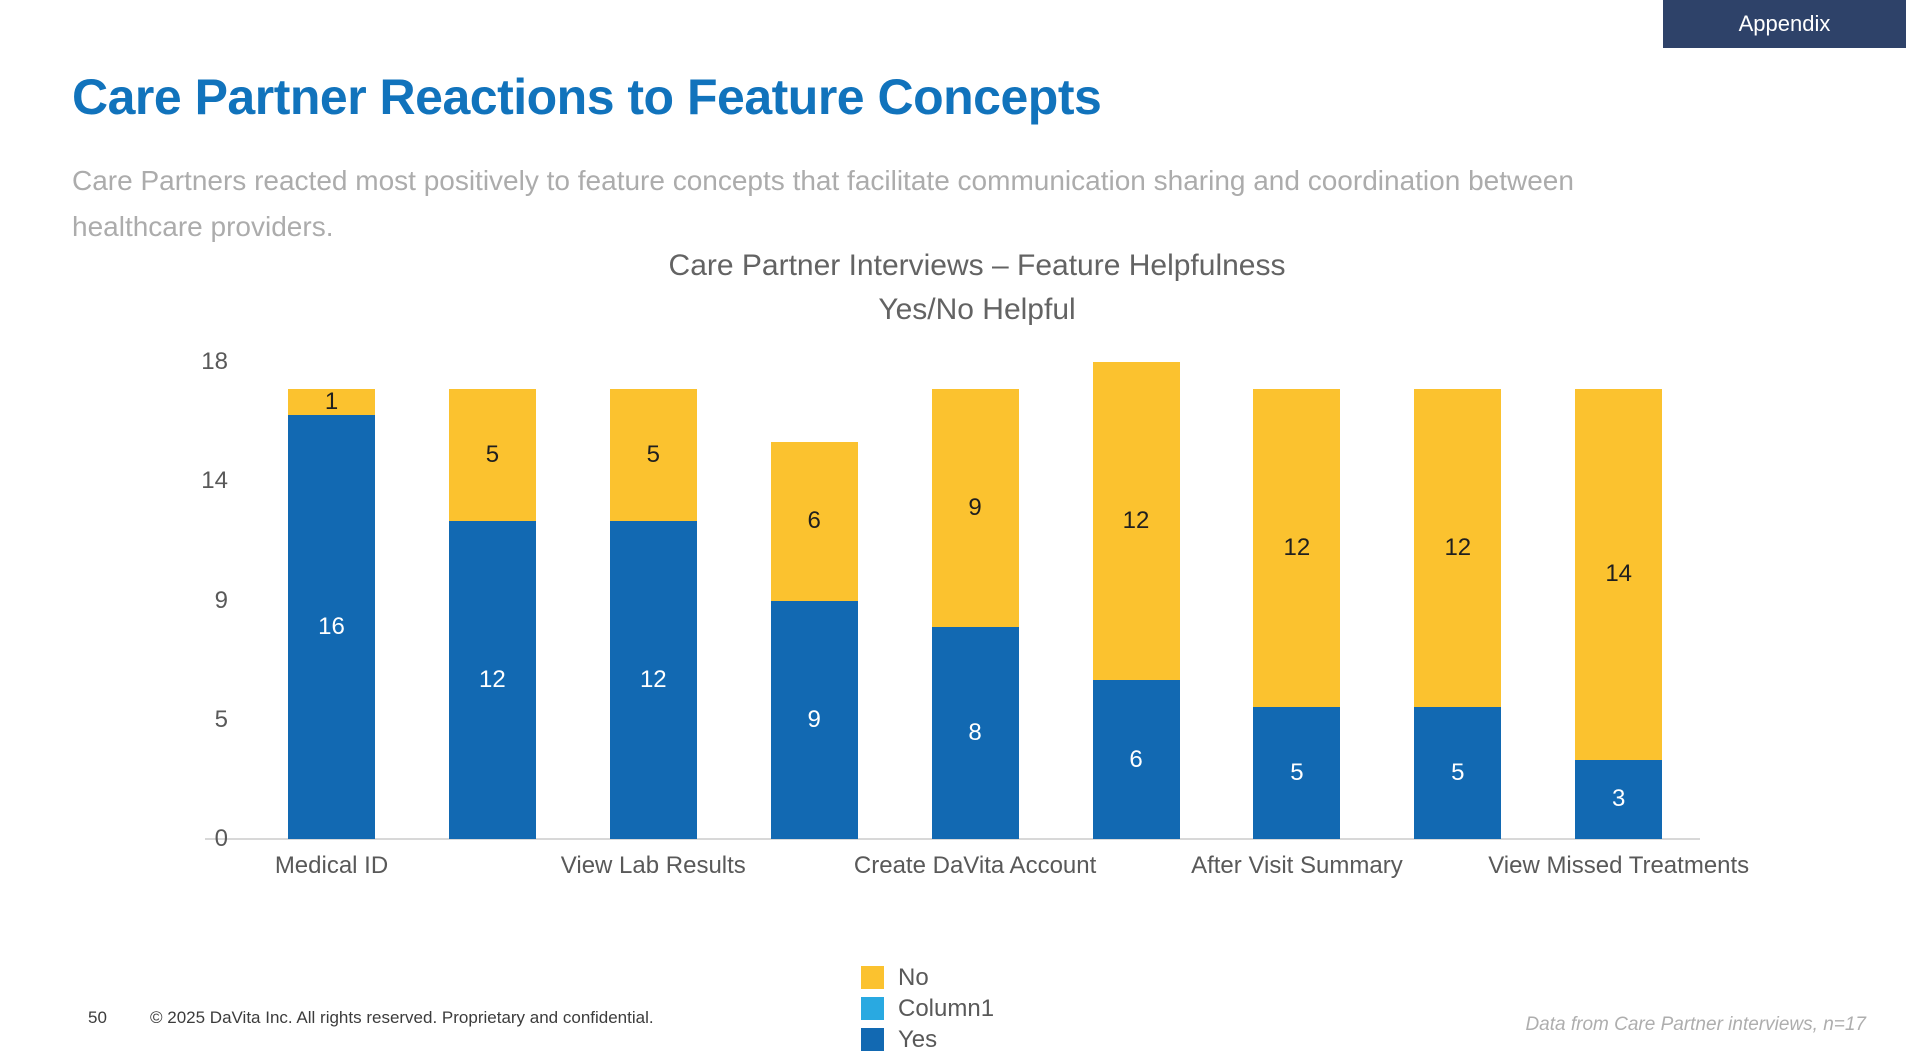 Image resolution: width=1906 pixels, height=1059 pixels. Describe the element at coordinates (975, 507) in the screenshot. I see `bar-segment-no: 9` at that location.